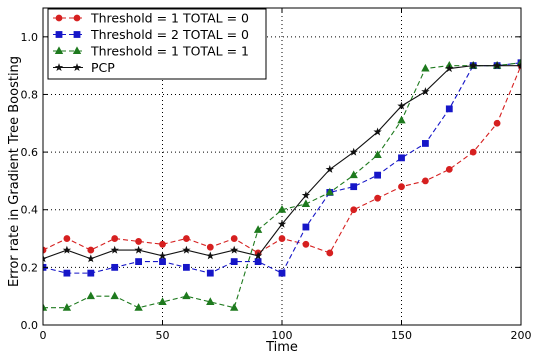 This screenshot has height=360, width=533. I want to click on legend-label: Threshold = 1 TOTAL = 1, so click(169, 51).